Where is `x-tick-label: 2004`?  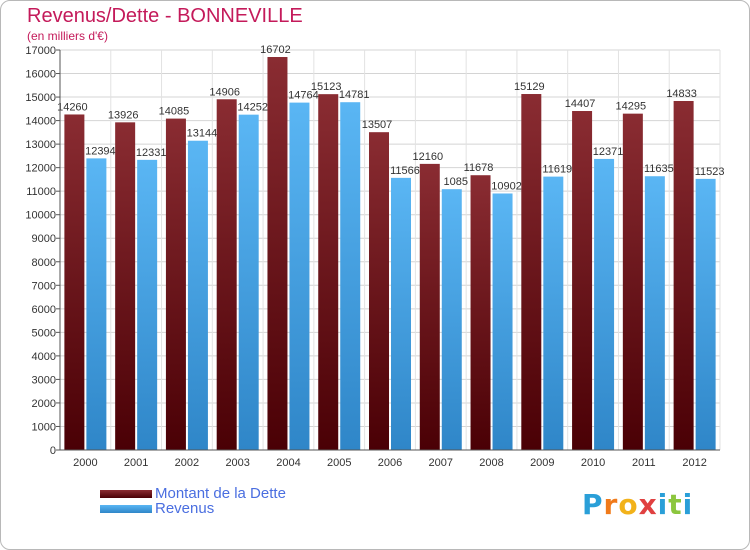
x-tick-label: 2004 is located at coordinates (288, 463).